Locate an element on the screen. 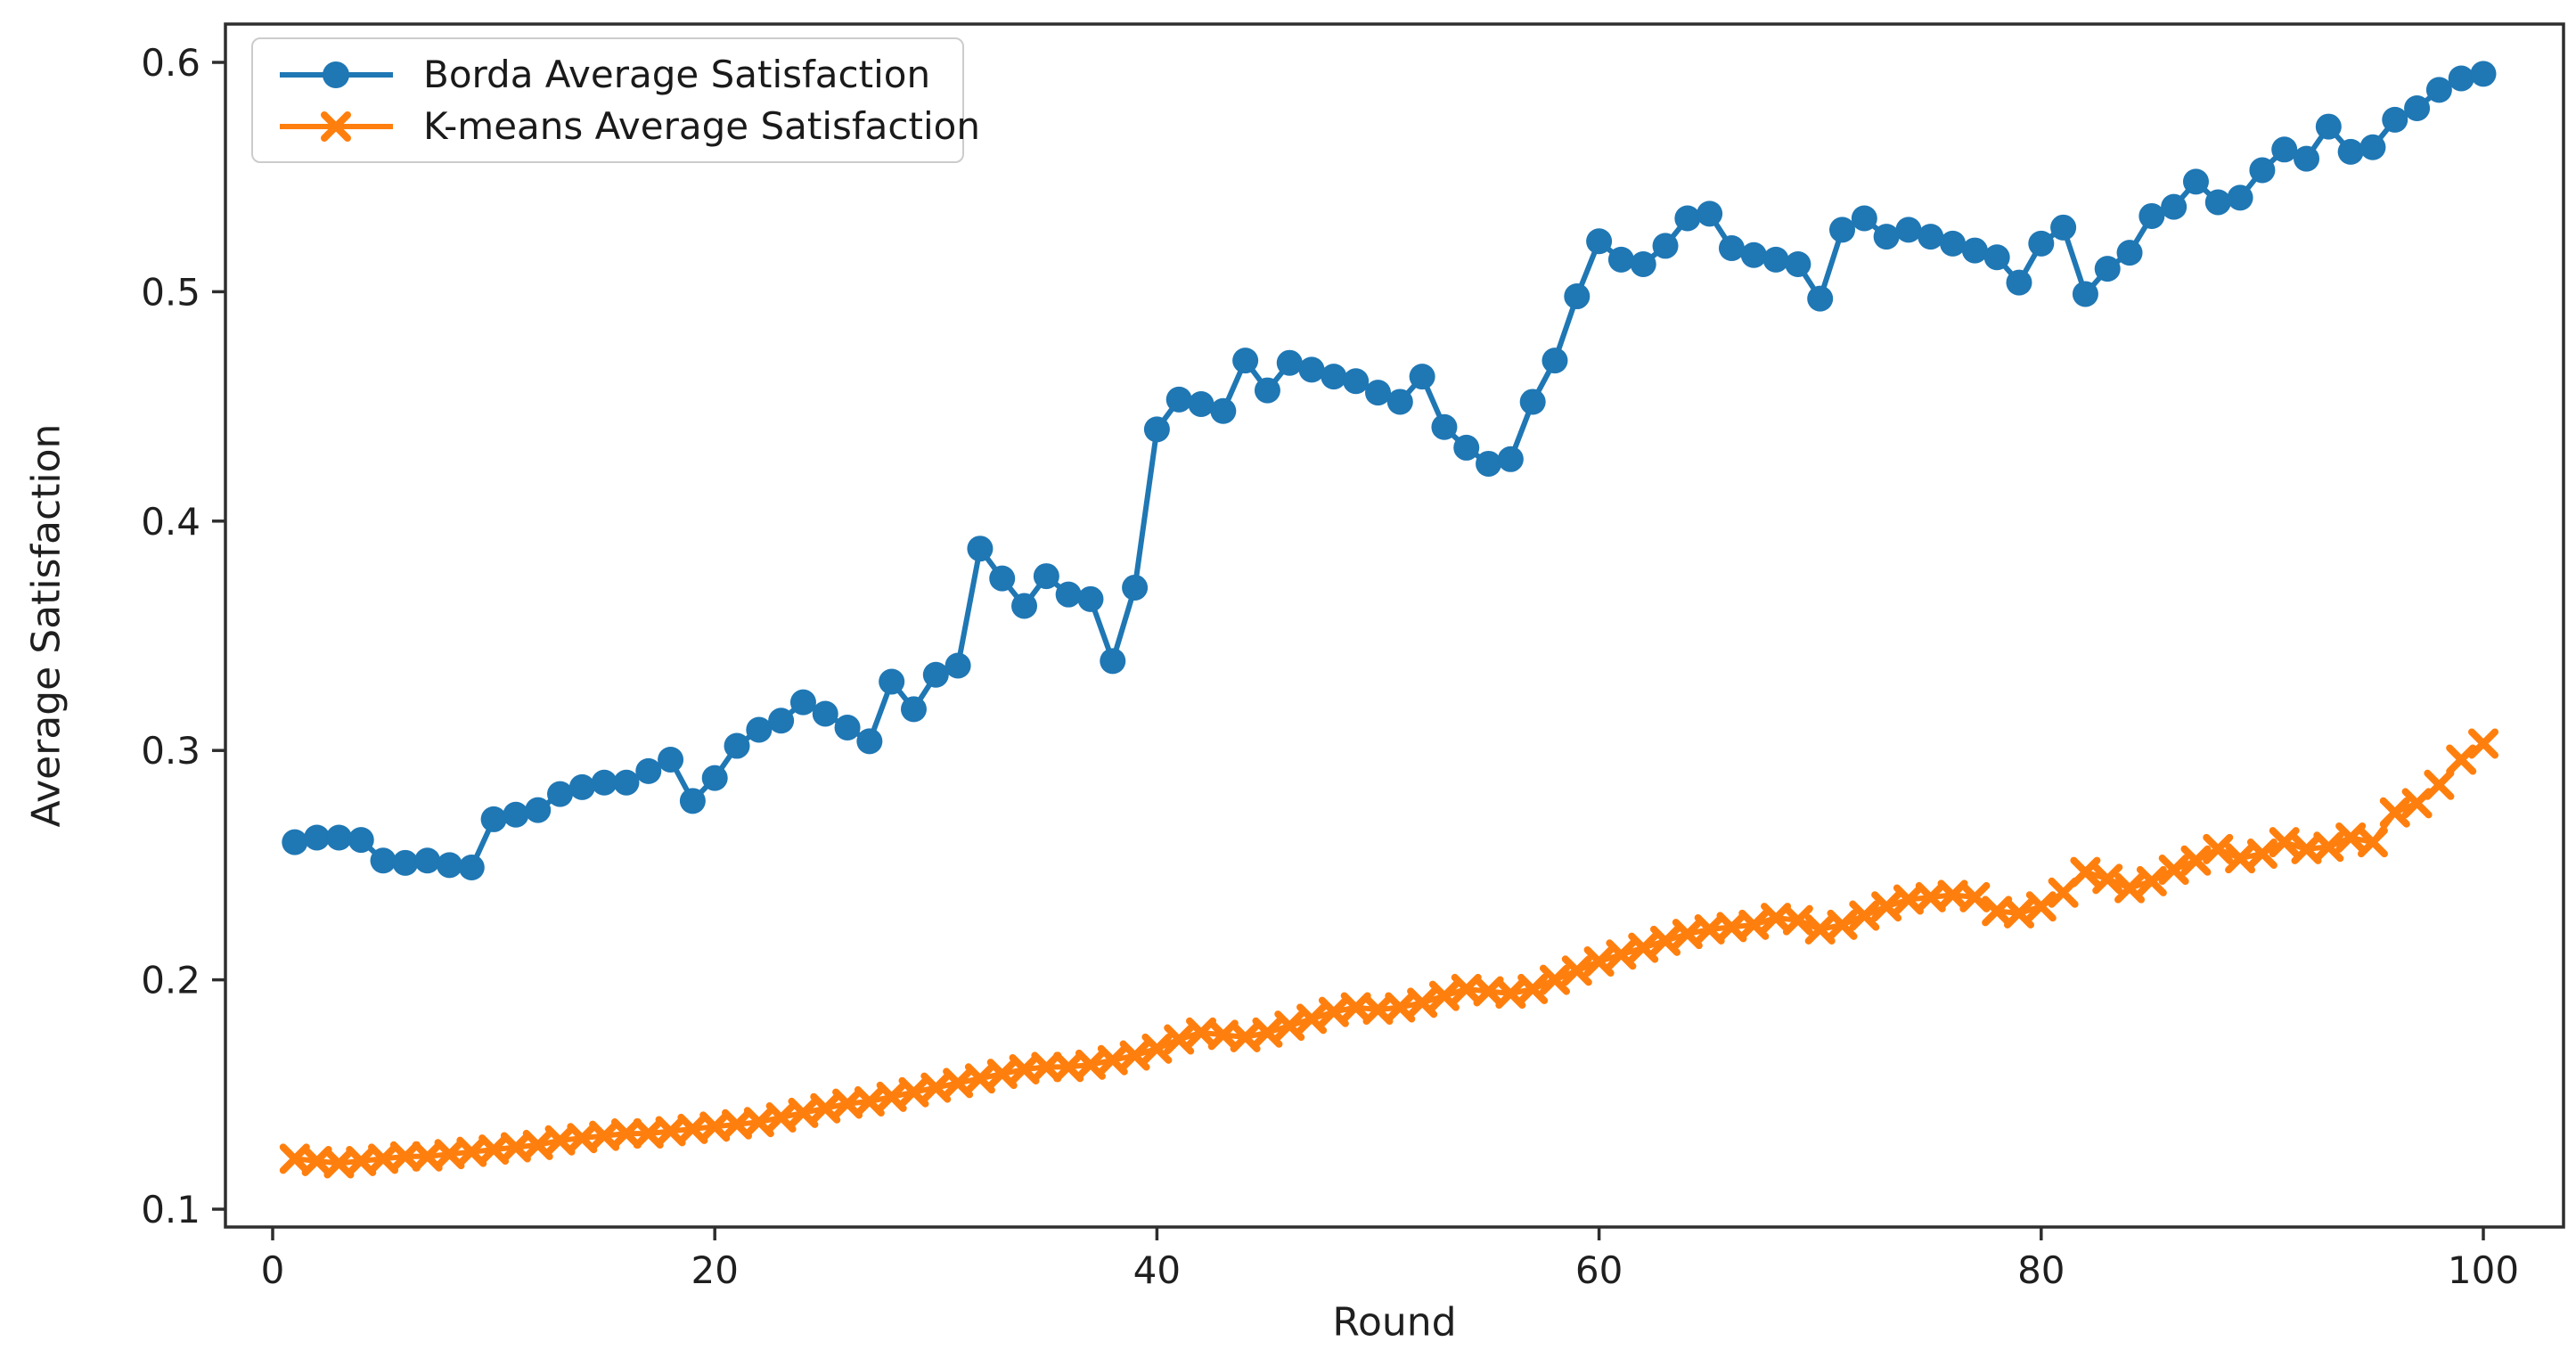  x-tick-label: 20 is located at coordinates (714, 1270).